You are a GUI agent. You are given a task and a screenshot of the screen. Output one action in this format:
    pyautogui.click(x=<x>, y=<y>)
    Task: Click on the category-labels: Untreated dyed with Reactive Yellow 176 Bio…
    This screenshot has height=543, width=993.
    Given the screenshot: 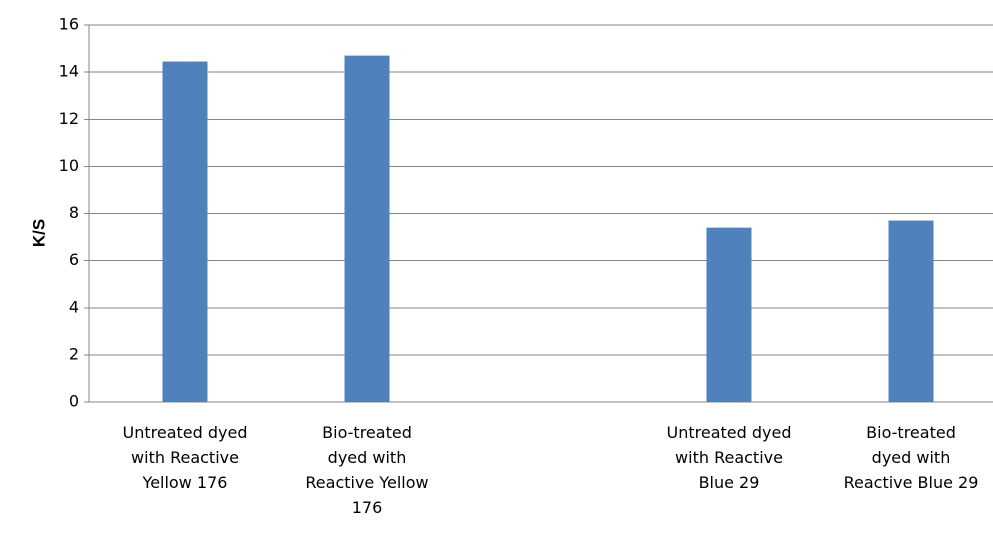 What is the action you would take?
    pyautogui.click(x=551, y=470)
    